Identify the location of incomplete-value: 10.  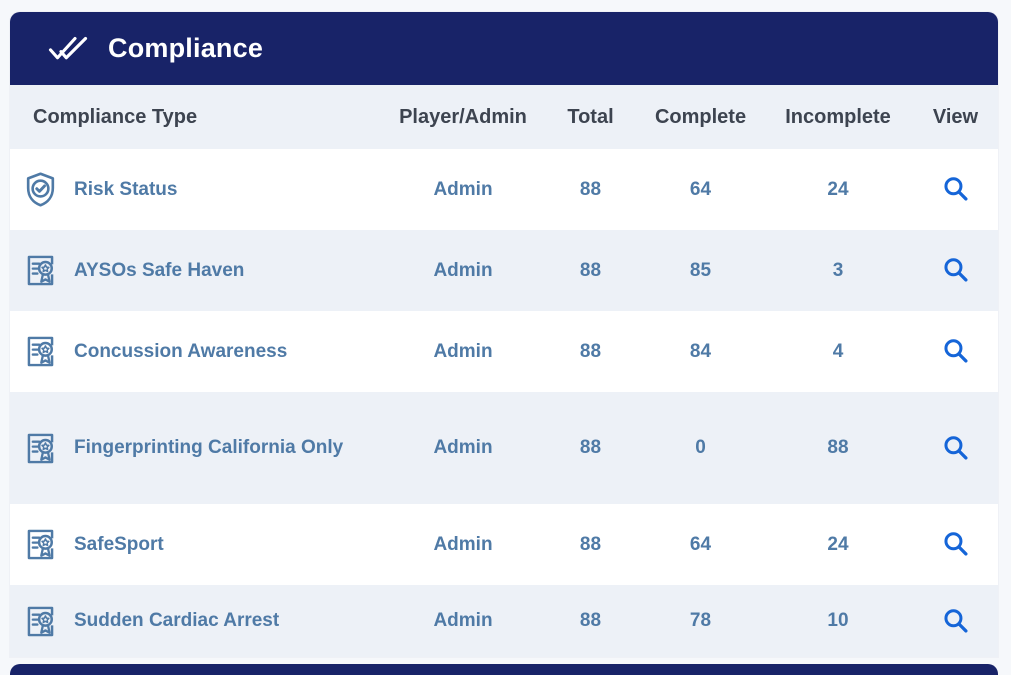
(838, 620).